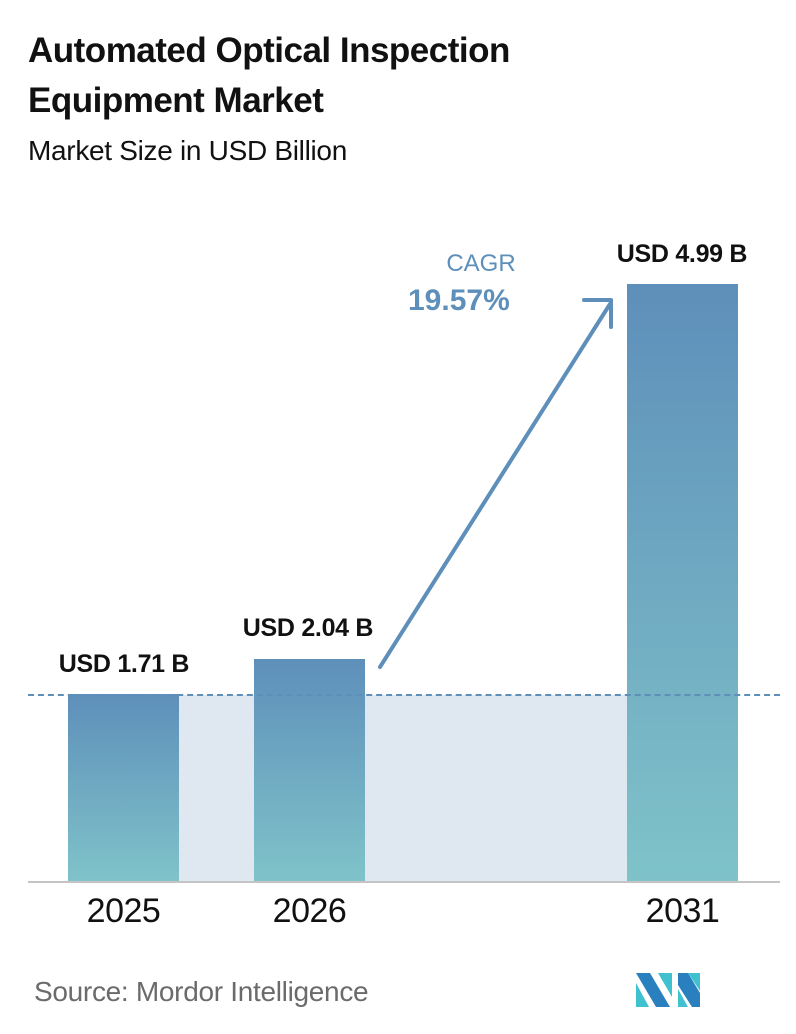 This screenshot has height=1034, width=796. What do you see at coordinates (308, 628) in the screenshot?
I see `bar-label-2026: USD 2.04 B` at bounding box center [308, 628].